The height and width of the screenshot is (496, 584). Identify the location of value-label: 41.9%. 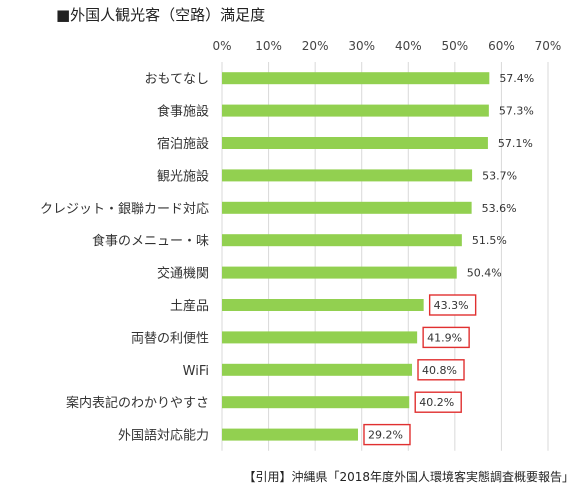
(444, 337).